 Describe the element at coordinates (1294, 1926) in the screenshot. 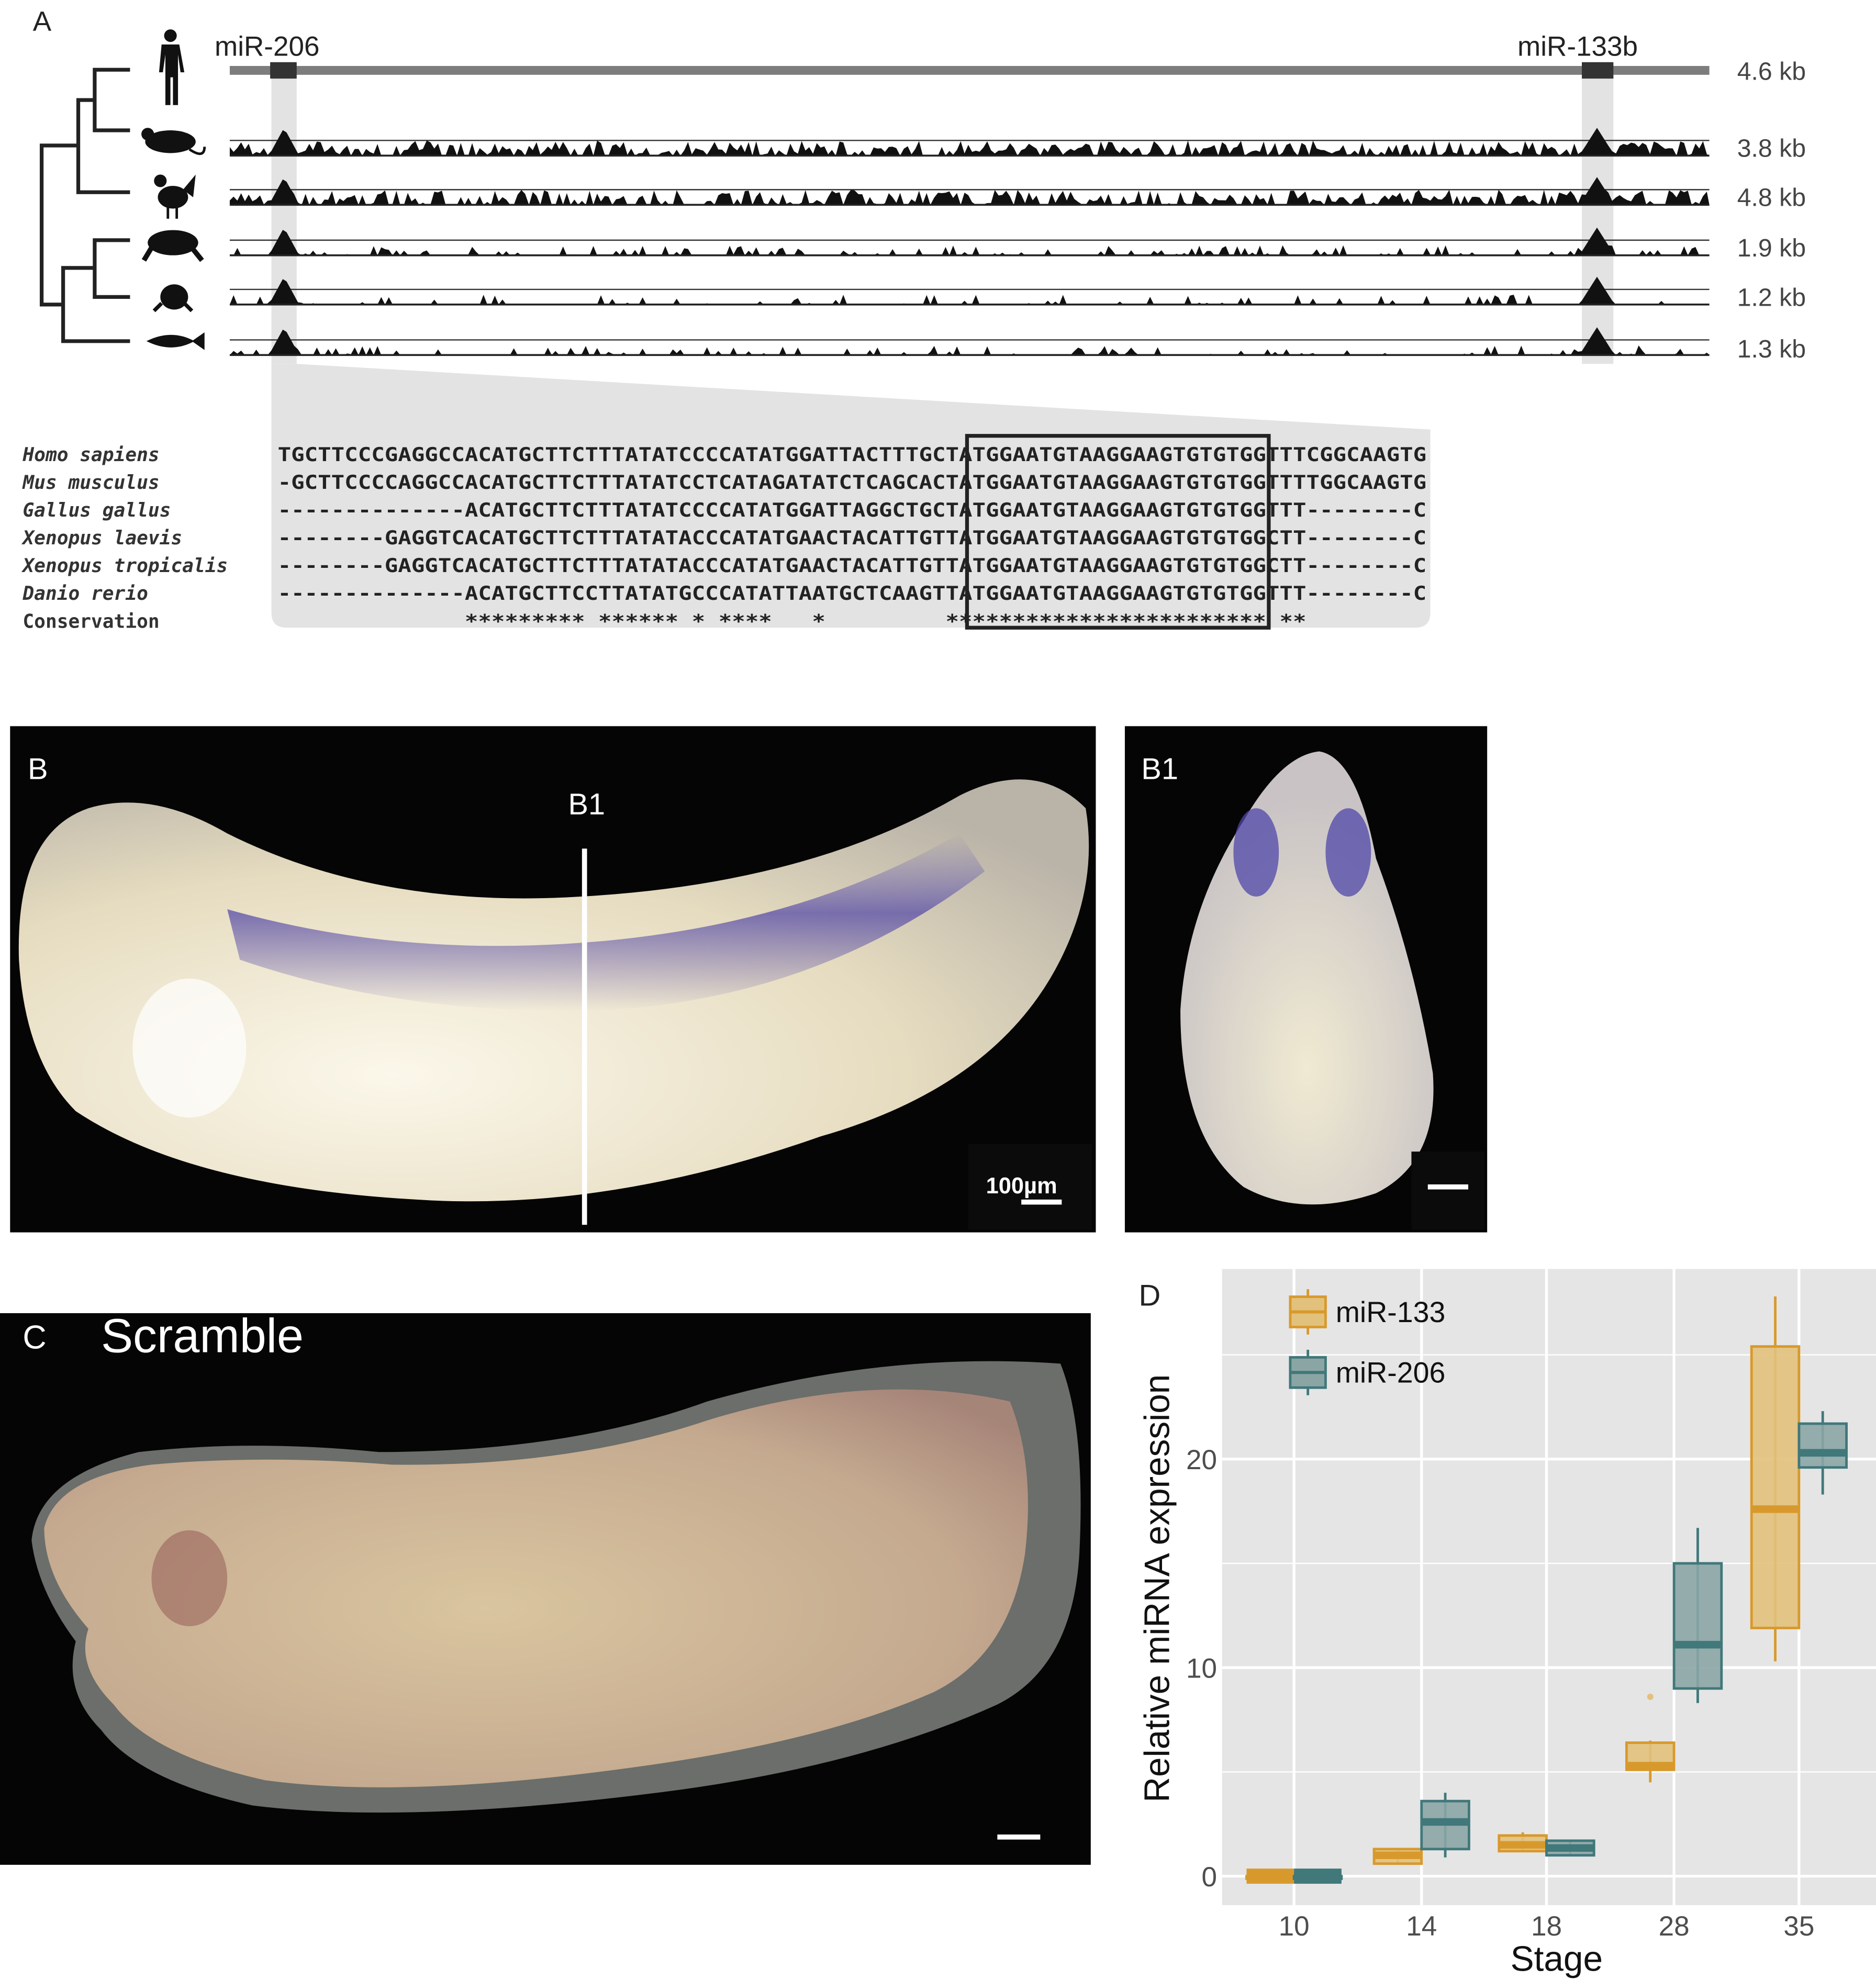

I see `x-tick-label: 10` at that location.